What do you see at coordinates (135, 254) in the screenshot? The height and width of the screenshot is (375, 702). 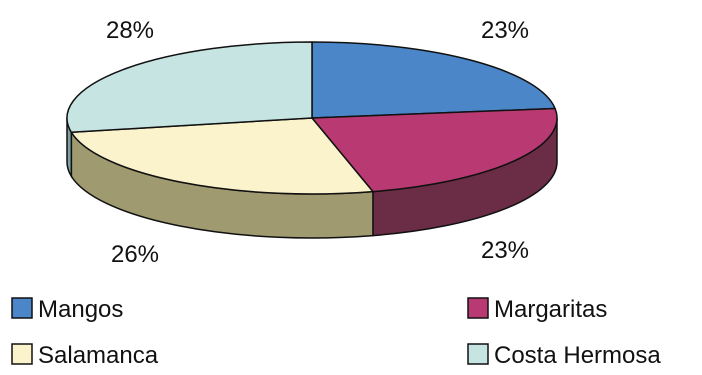 I see `data-label-salamanca: 26%` at bounding box center [135, 254].